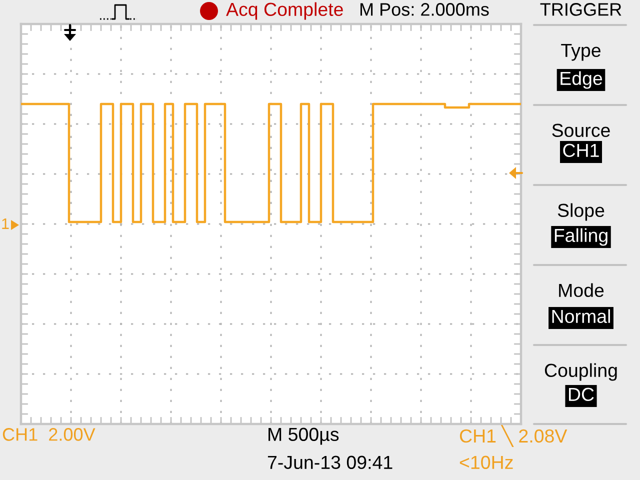 The height and width of the screenshot is (480, 640). Describe the element at coordinates (581, 131) in the screenshot. I see `text: Source` at that location.